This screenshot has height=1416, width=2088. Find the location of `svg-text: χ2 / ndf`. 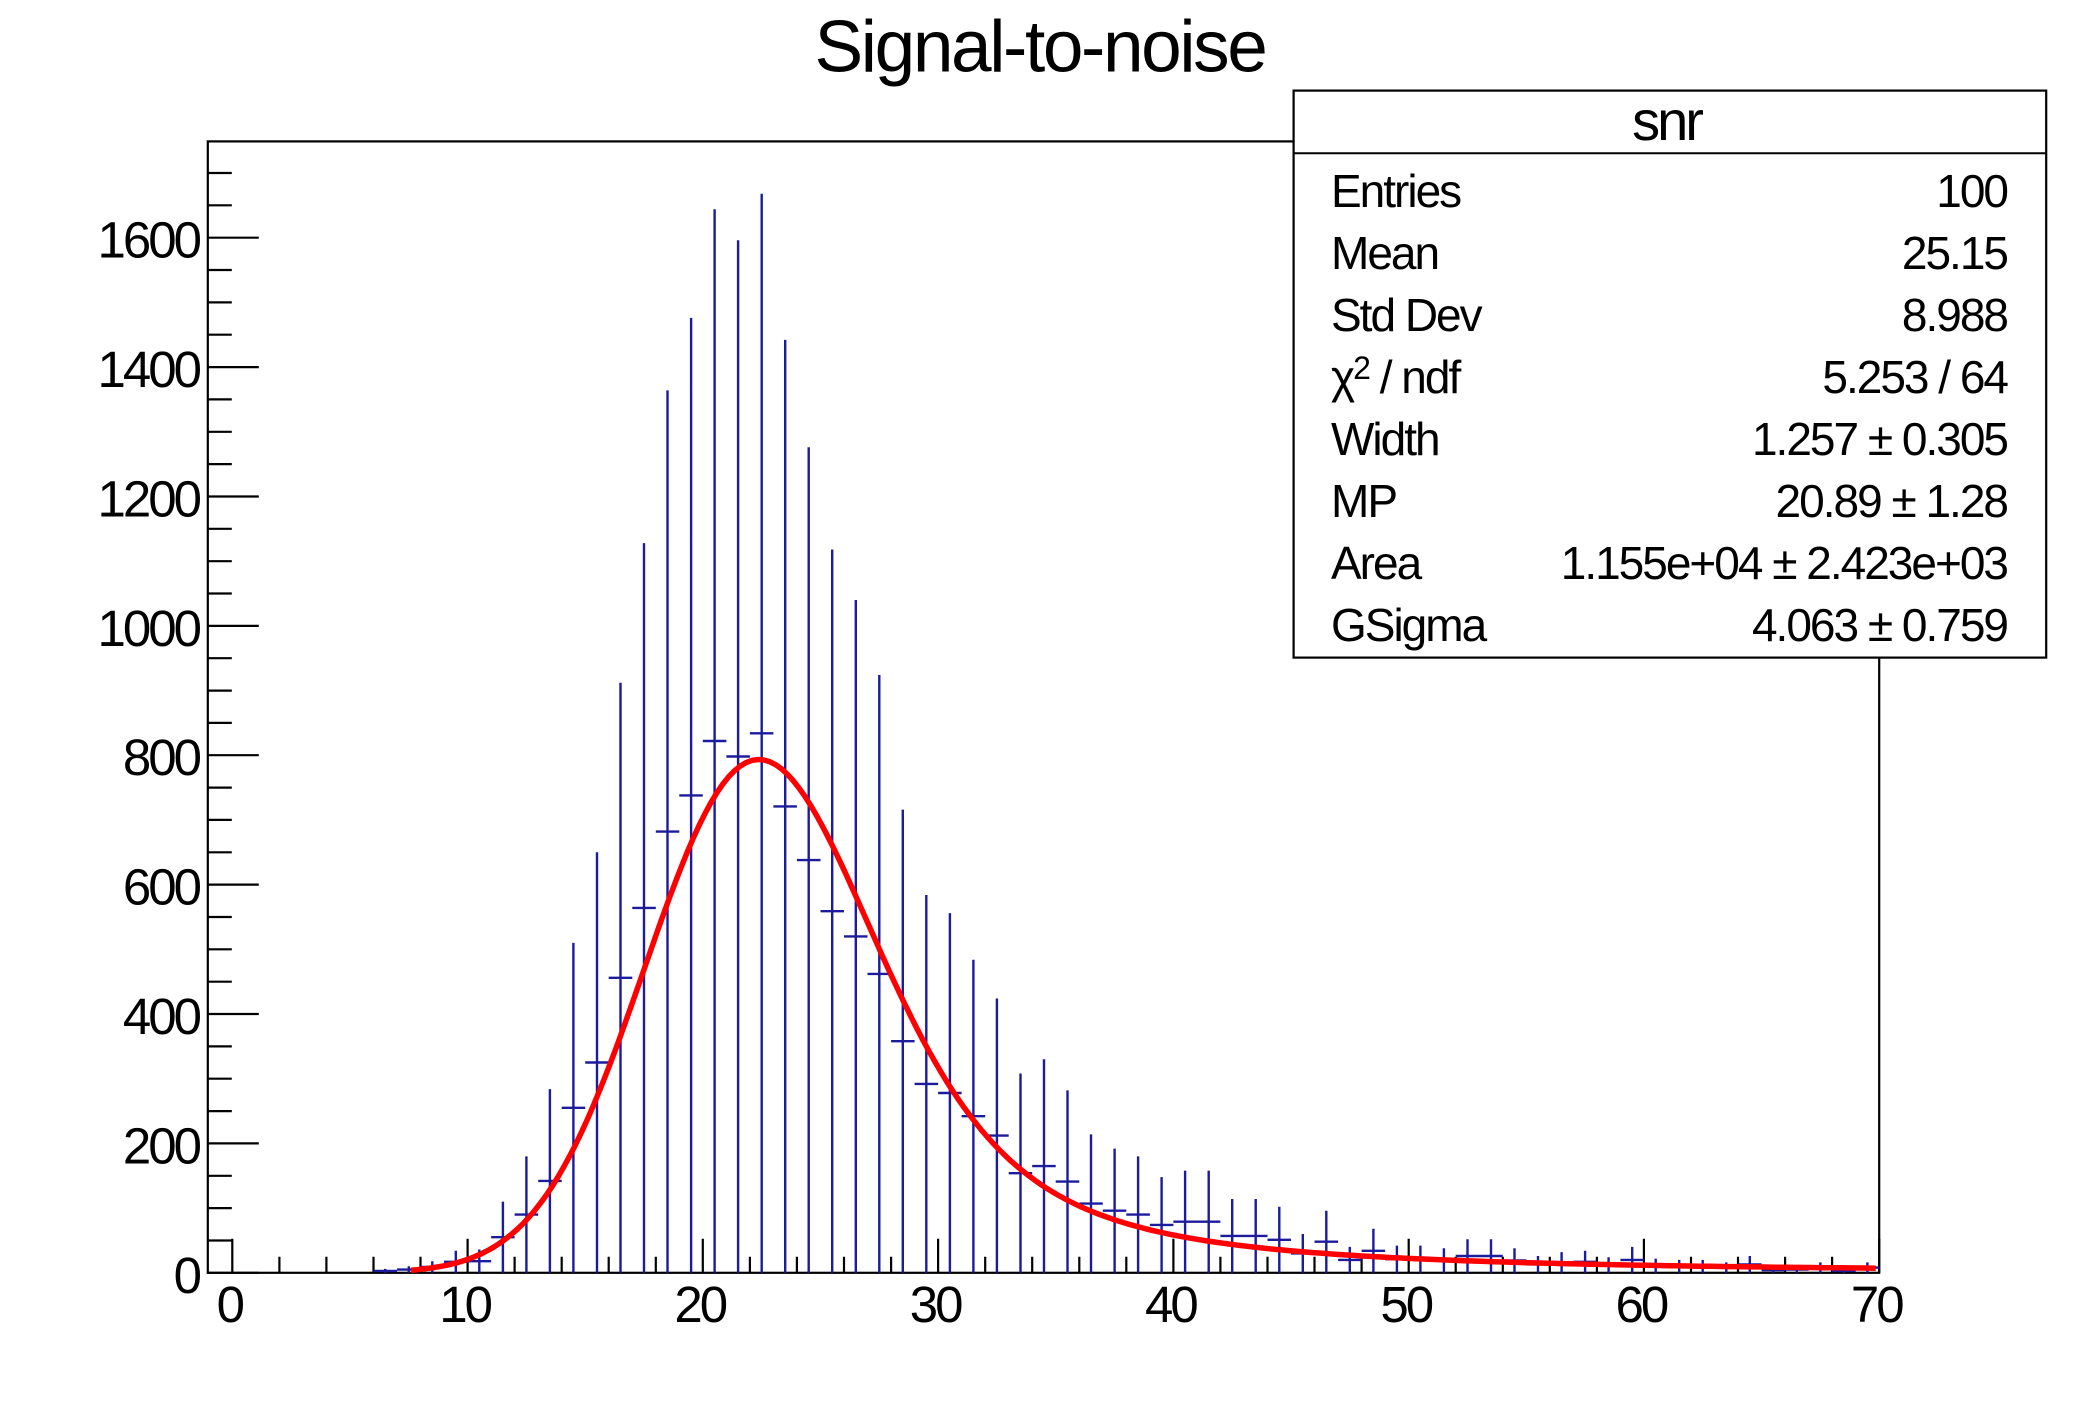

svg-text: χ2 / ndf is located at coordinates (1396, 376).